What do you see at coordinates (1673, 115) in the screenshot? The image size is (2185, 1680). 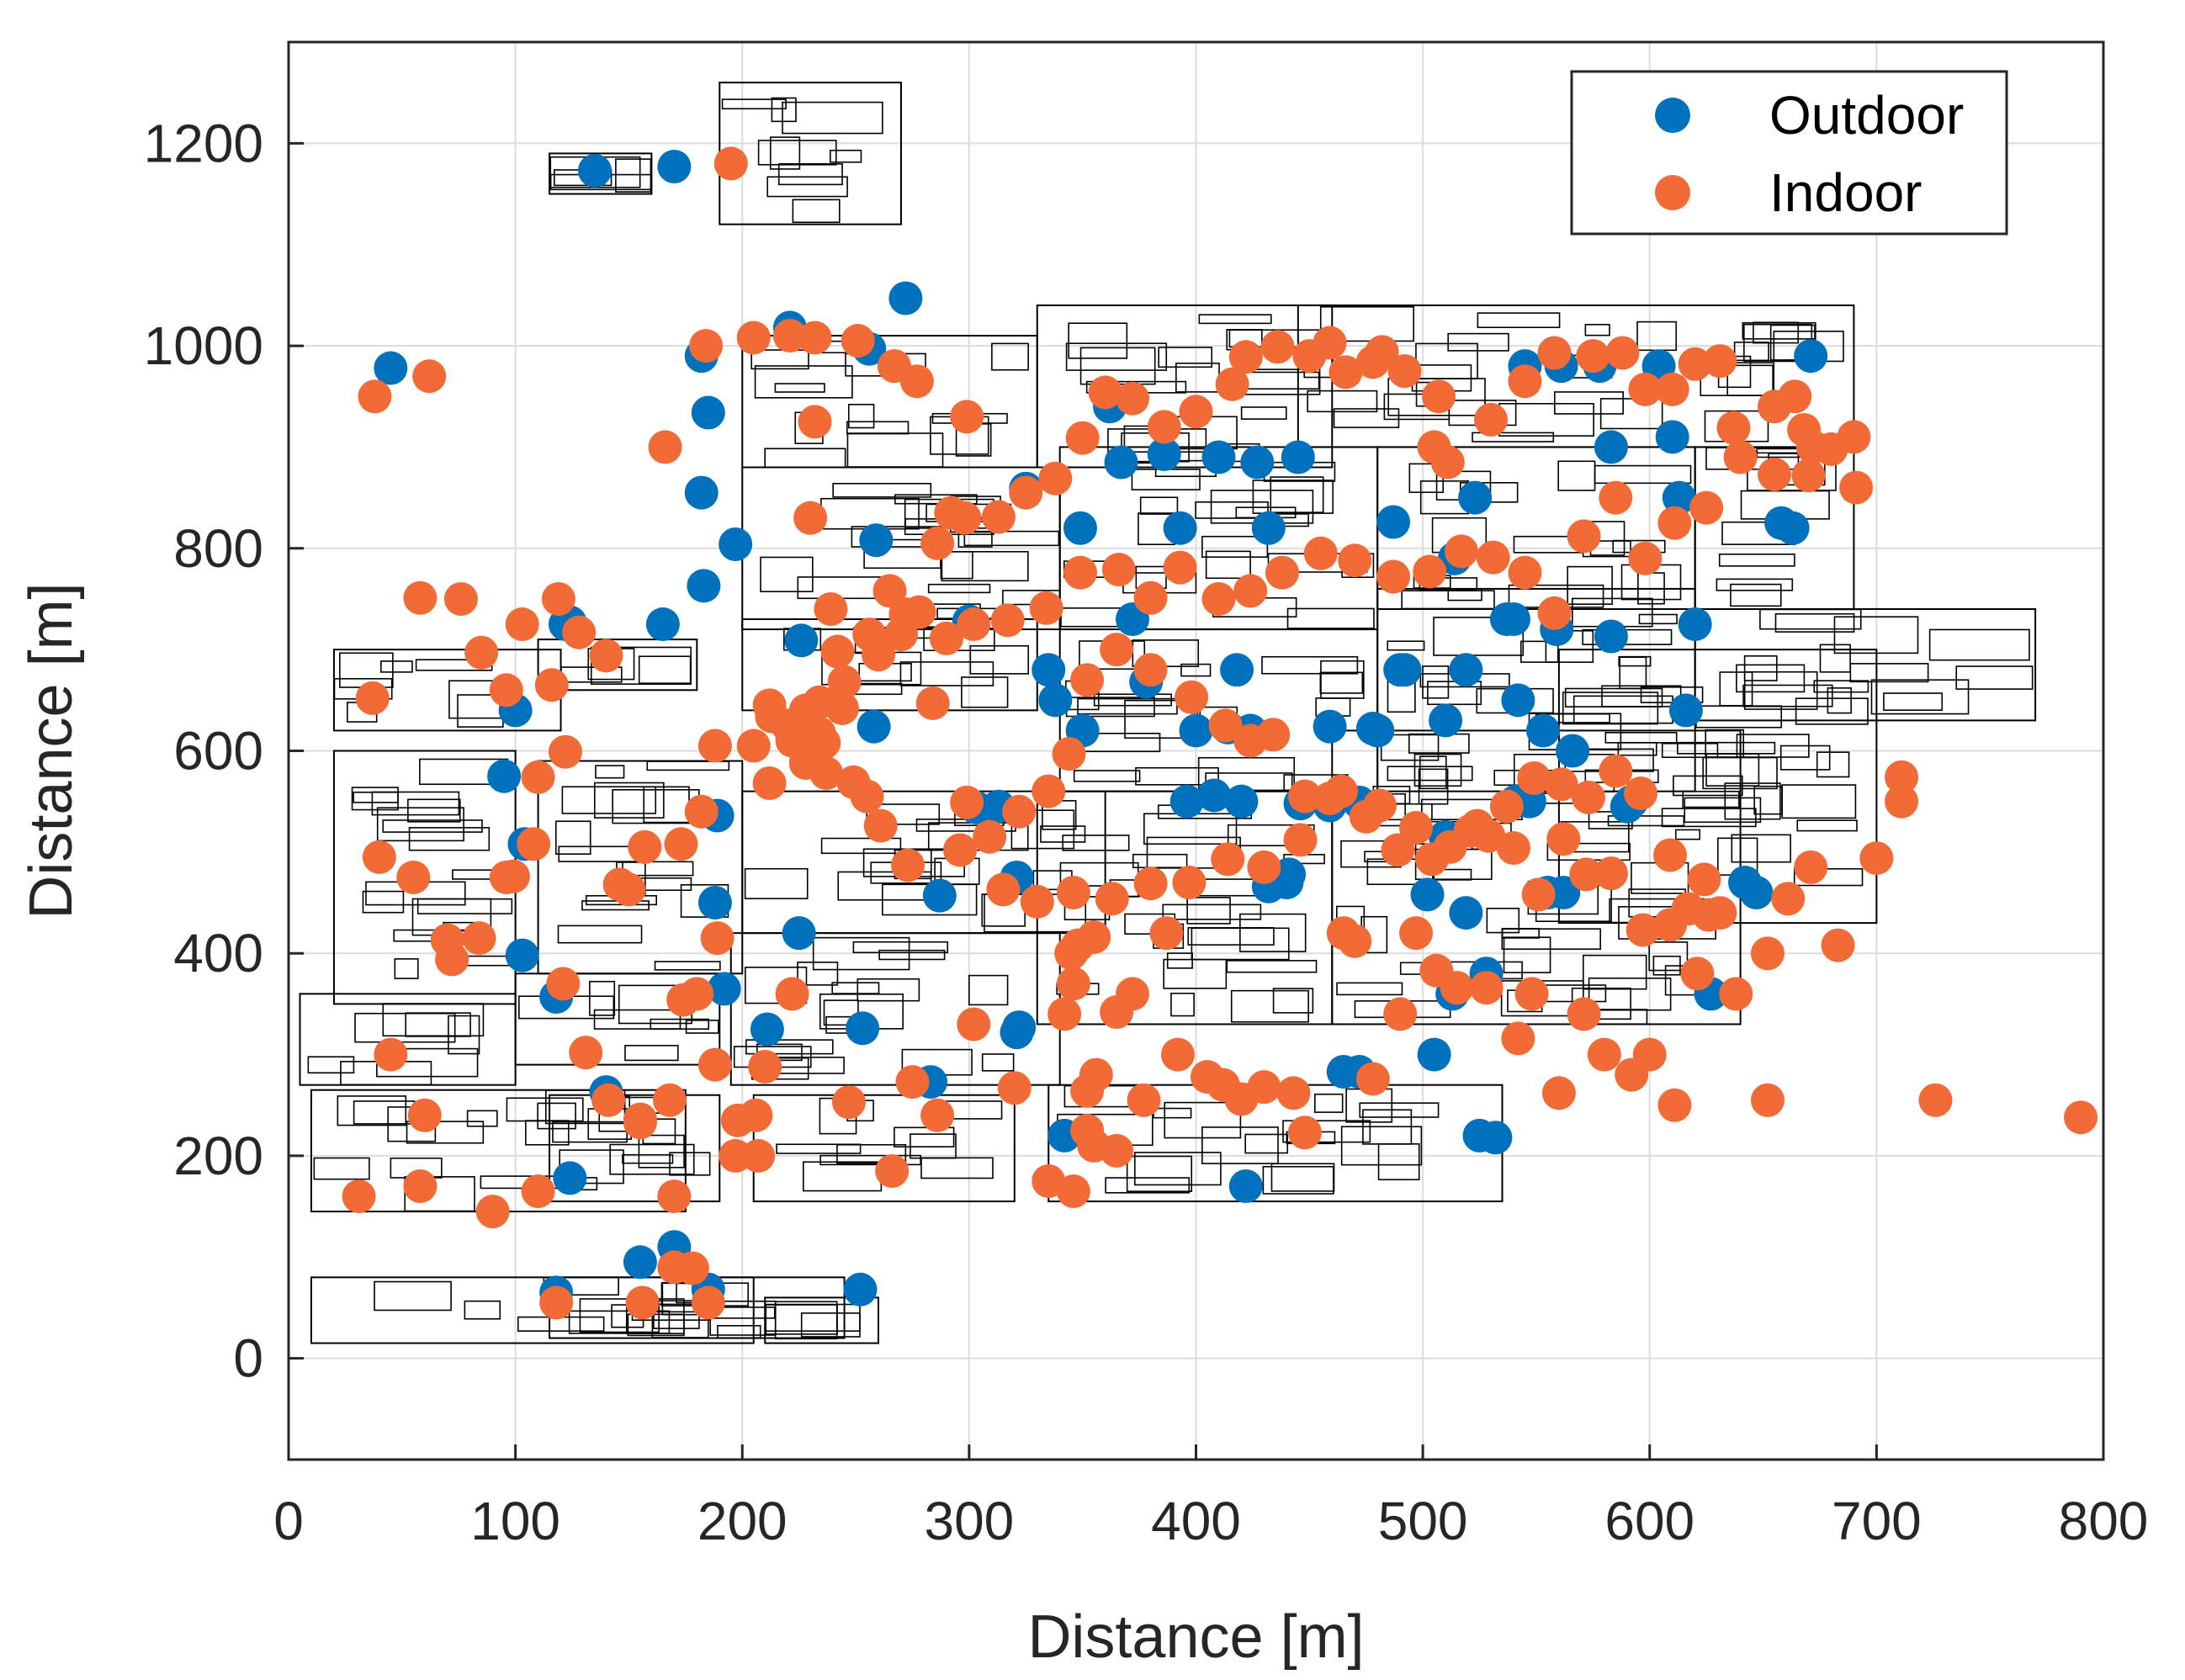 I see `legend-marker-outdoor` at bounding box center [1673, 115].